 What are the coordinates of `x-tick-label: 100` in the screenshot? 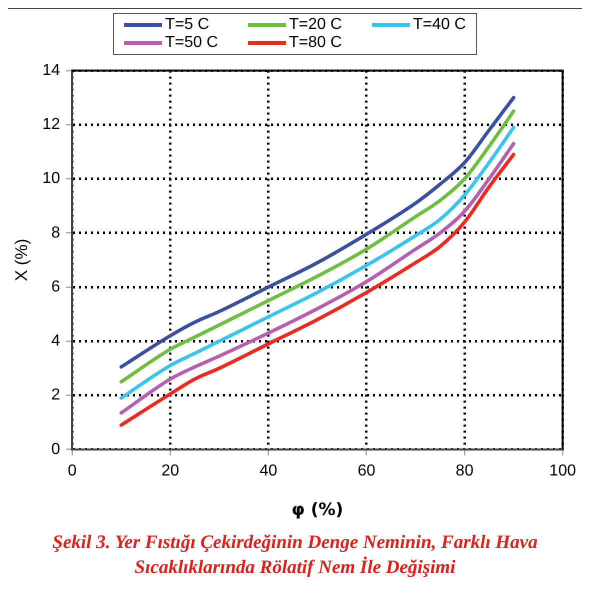 It's located at (562, 471).